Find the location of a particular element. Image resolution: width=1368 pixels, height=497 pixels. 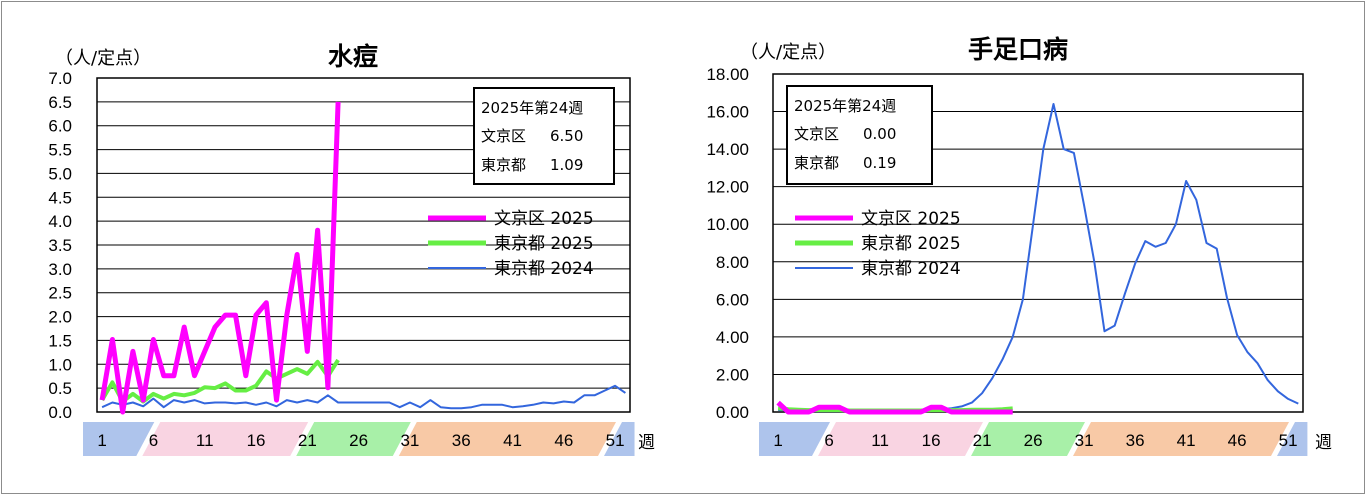

chart1-info-week: 2025年第24週 is located at coordinates (532, 108).